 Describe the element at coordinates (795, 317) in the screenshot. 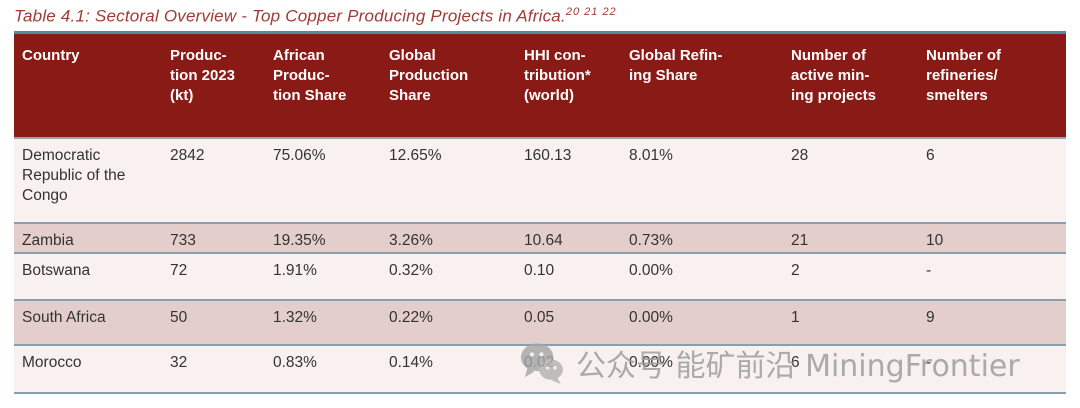

I see `table-cell: 1` at that location.